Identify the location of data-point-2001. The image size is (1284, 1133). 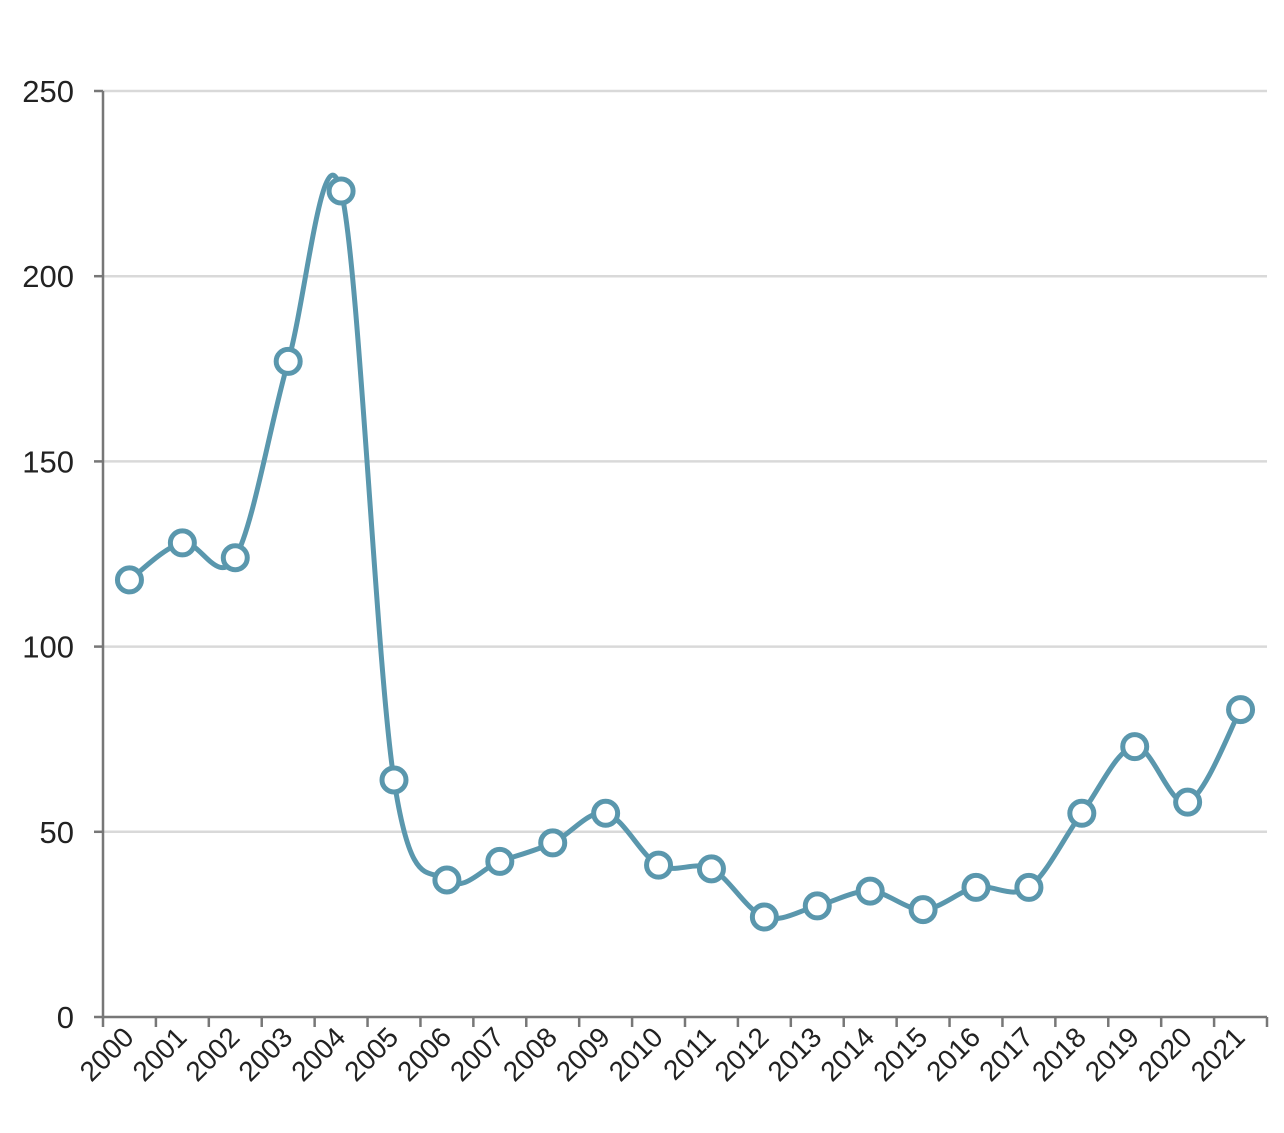
(182, 543).